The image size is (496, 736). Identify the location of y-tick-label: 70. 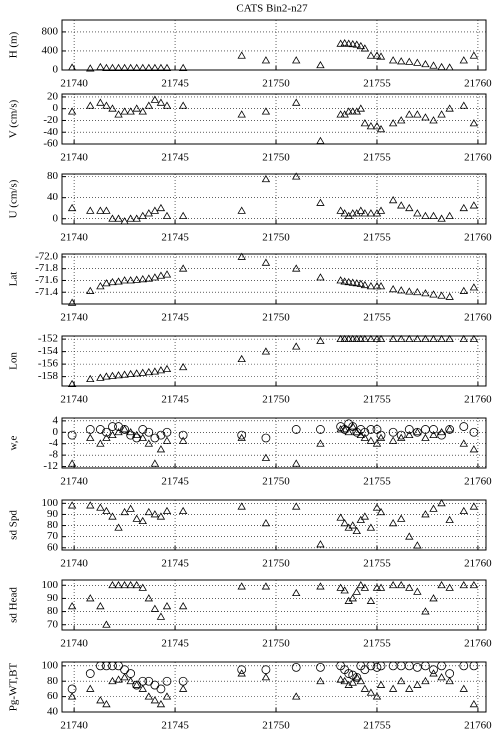
(53, 624).